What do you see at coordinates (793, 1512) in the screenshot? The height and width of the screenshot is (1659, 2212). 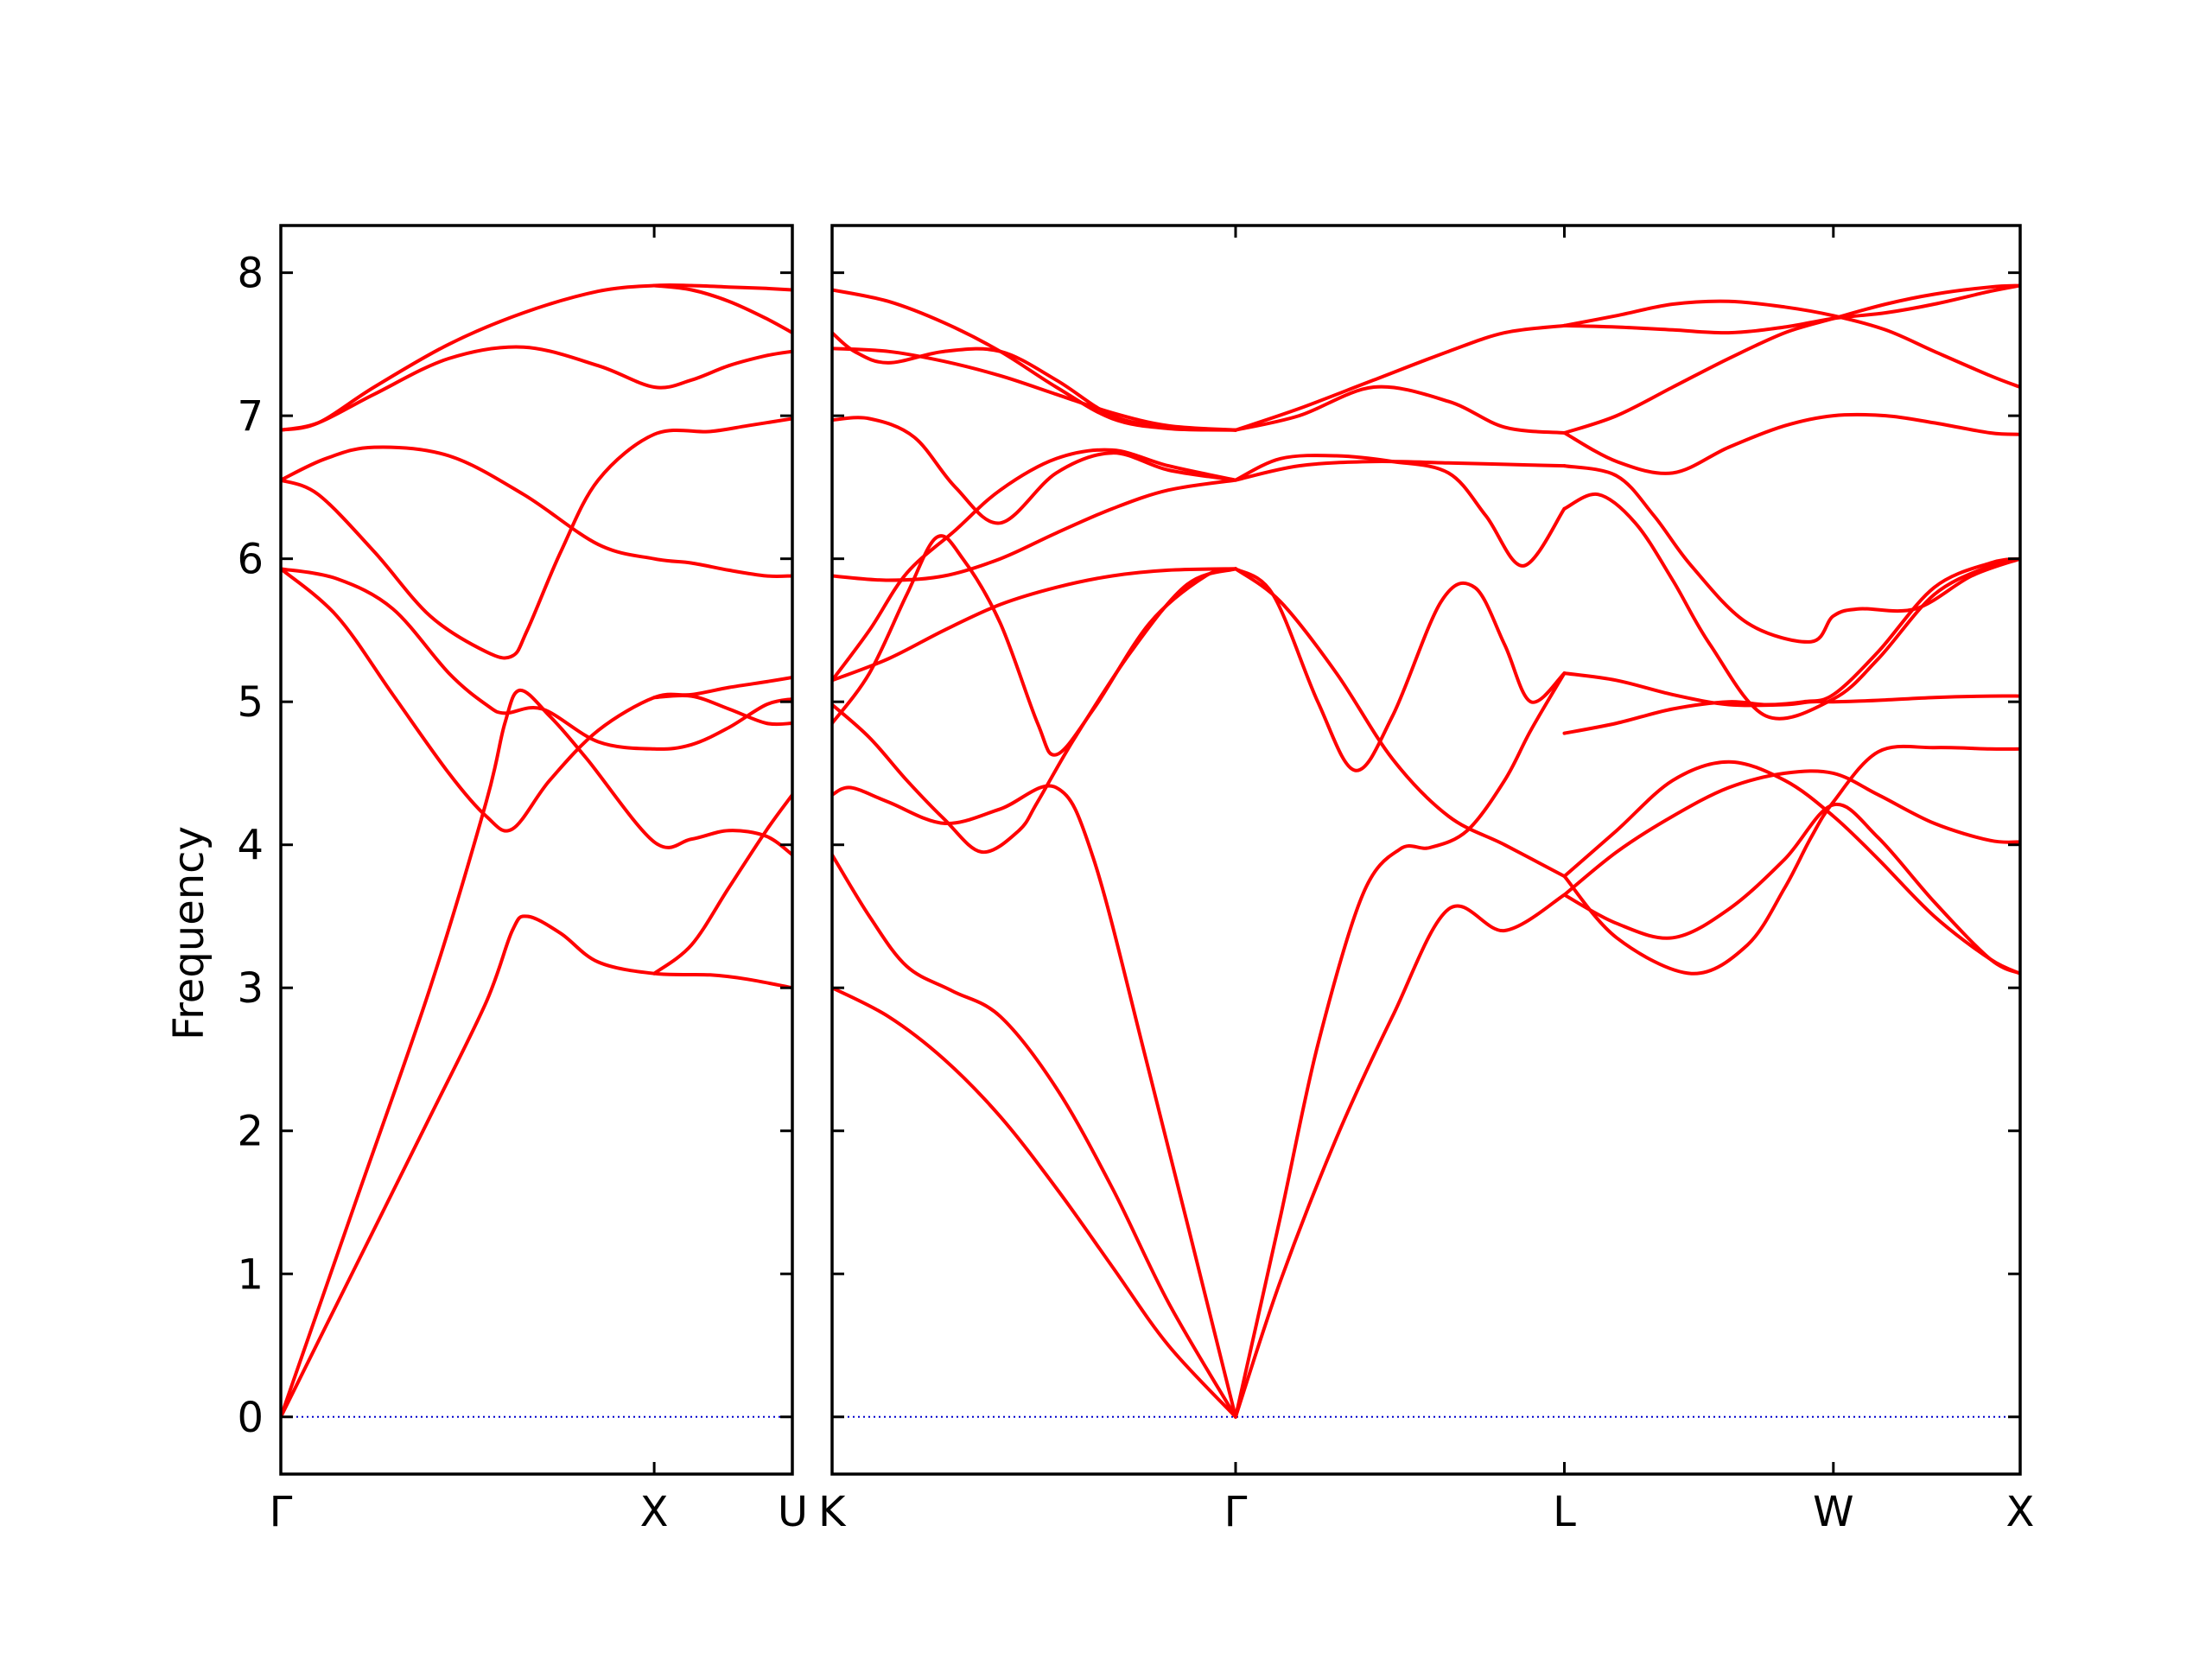 I see `x-tick-label: U` at bounding box center [793, 1512].